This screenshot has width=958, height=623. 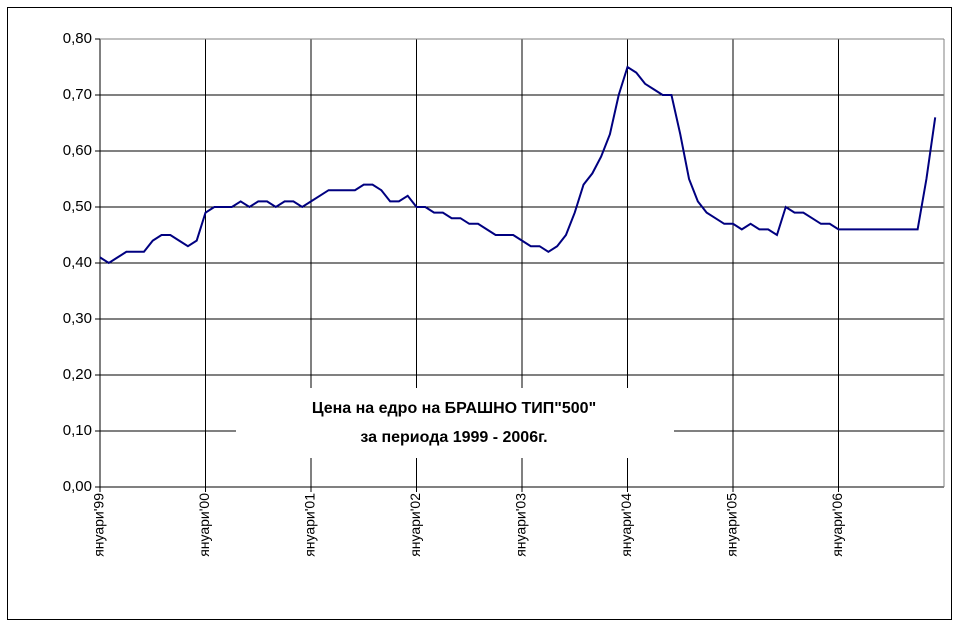 What do you see at coordinates (77, 150) in the screenshot?
I see `y-tick-label: 0,60` at bounding box center [77, 150].